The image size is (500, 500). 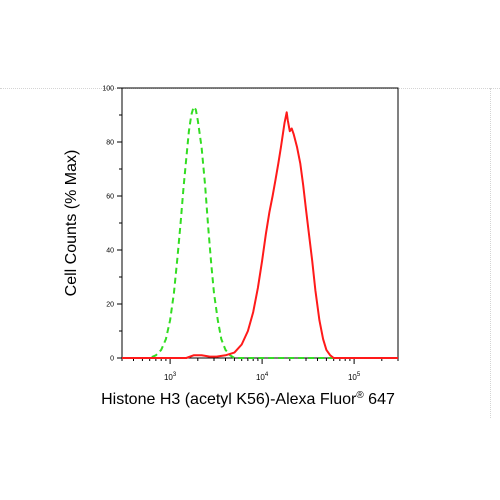 I want to click on x-tick-label: 10⁵, so click(x=354, y=377).